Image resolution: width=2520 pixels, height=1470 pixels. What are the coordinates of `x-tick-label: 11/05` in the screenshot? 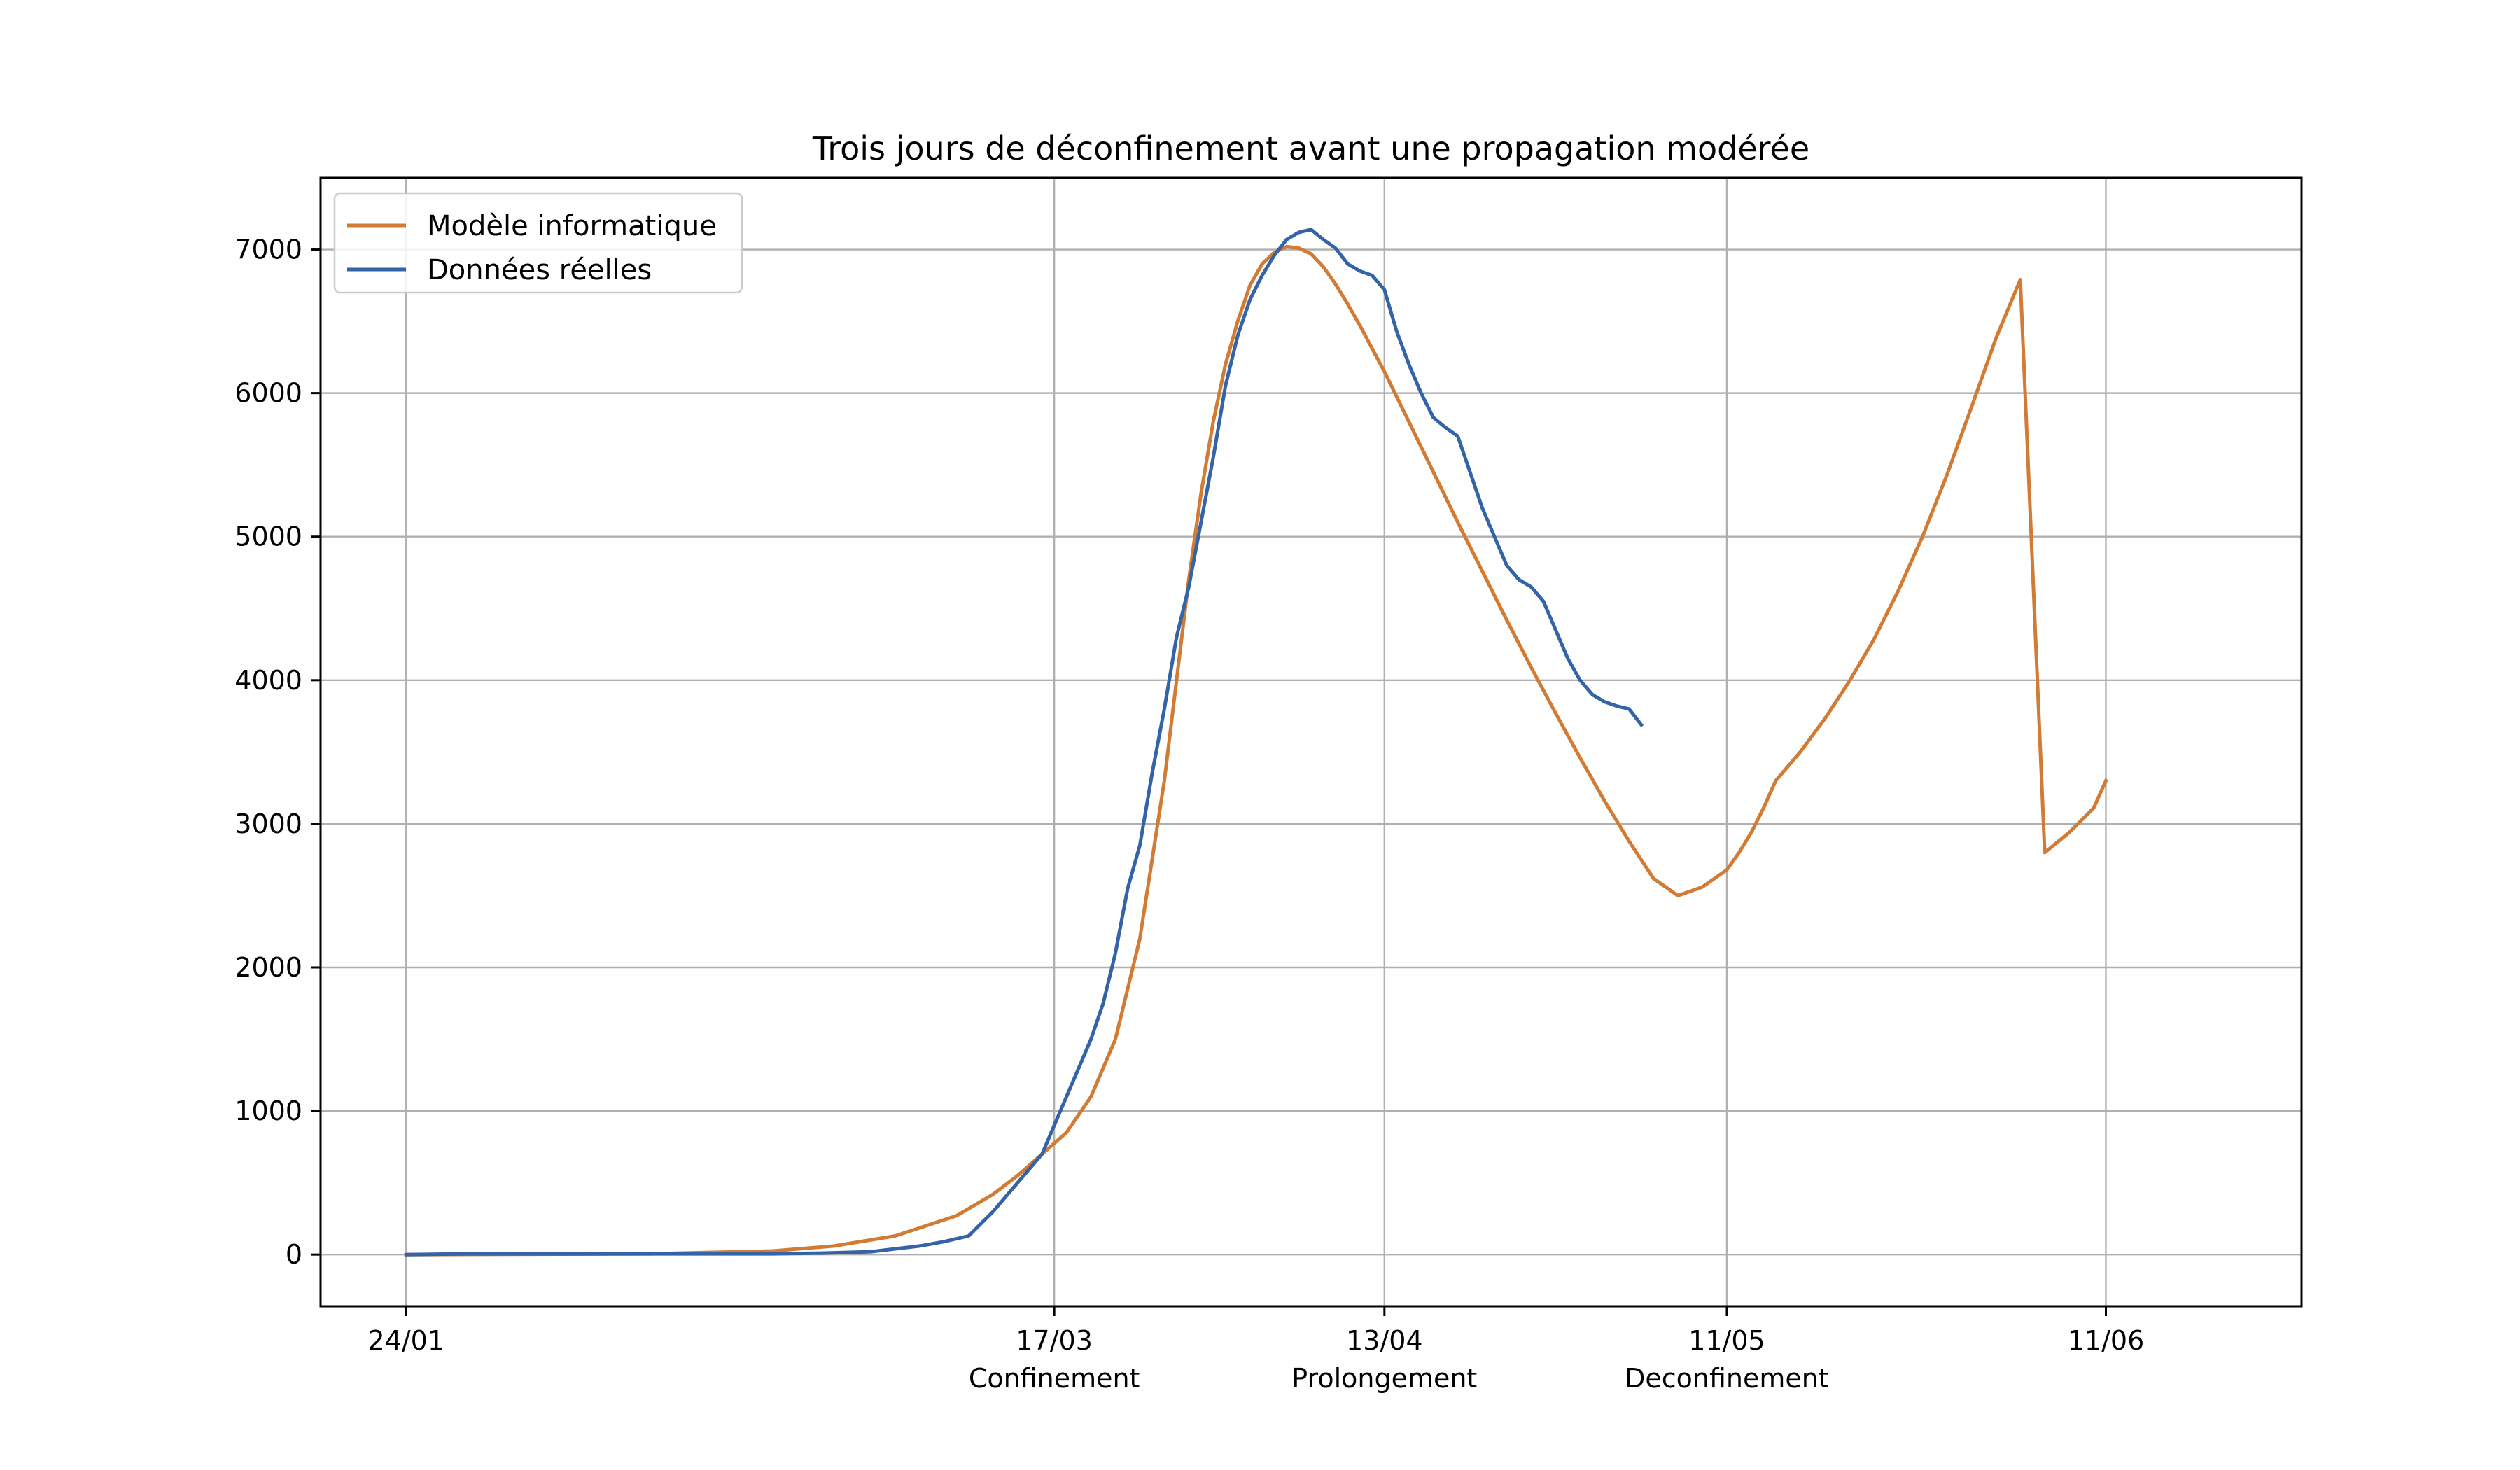 It's located at (1726, 1340).